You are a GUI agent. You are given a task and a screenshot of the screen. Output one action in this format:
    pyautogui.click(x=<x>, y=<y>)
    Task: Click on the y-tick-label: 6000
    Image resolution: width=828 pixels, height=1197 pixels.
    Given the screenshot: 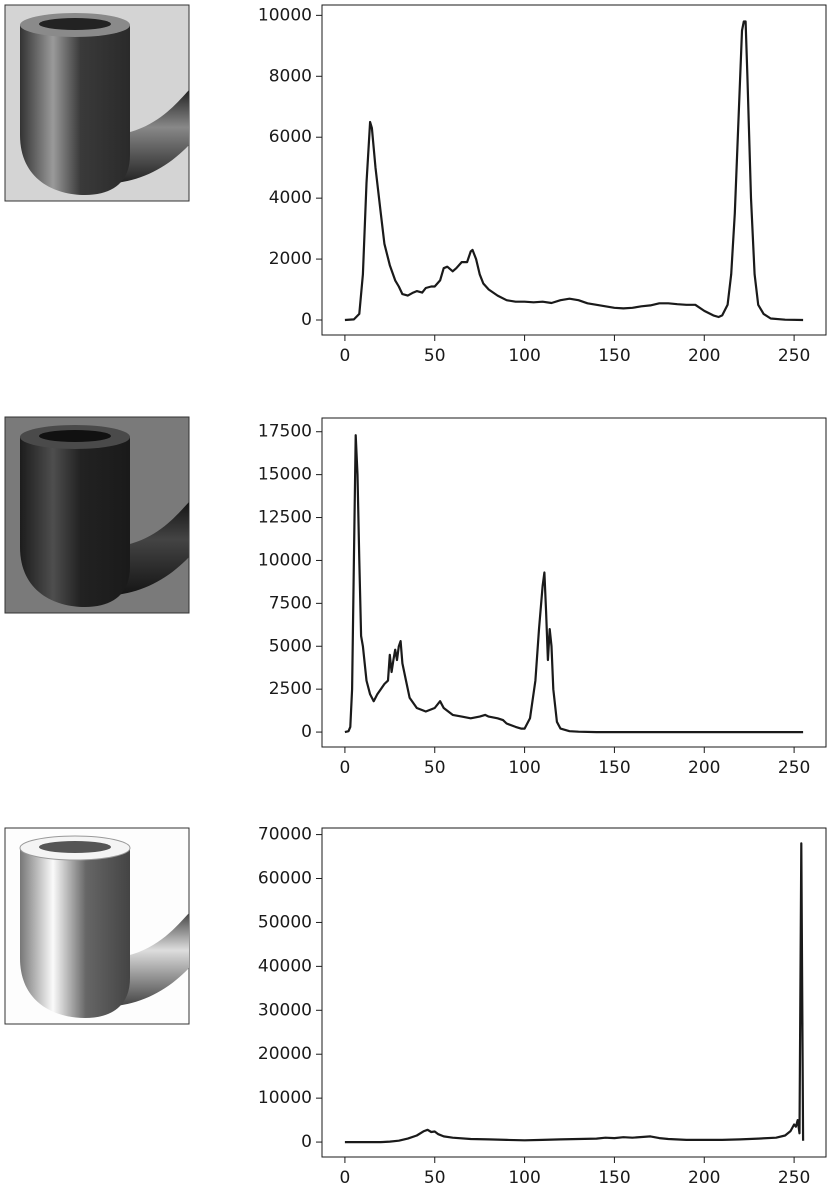 What is the action you would take?
    pyautogui.click(x=290, y=137)
    